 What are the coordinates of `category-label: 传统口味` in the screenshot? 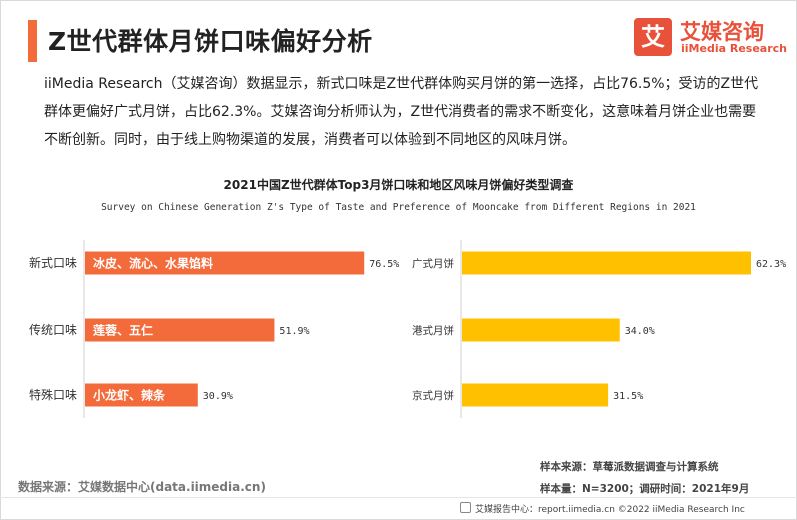 It's located at (53, 329).